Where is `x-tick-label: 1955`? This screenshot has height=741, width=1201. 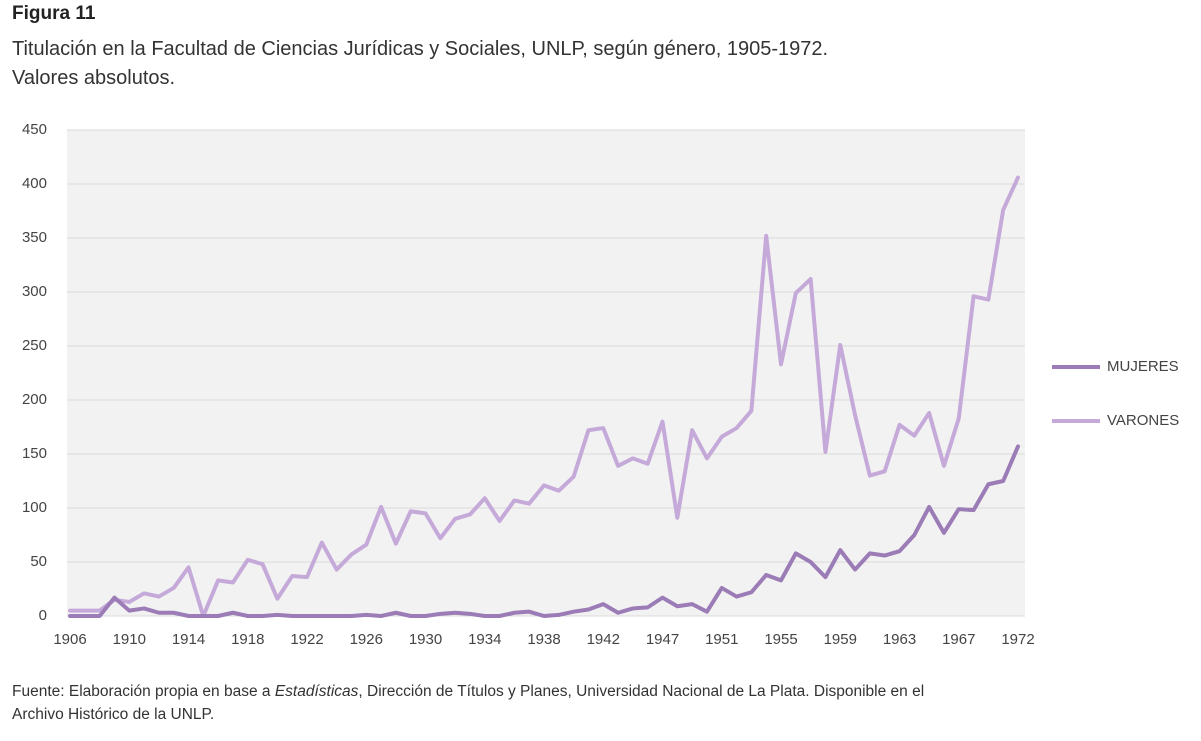
x-tick-label: 1955 is located at coordinates (780, 639).